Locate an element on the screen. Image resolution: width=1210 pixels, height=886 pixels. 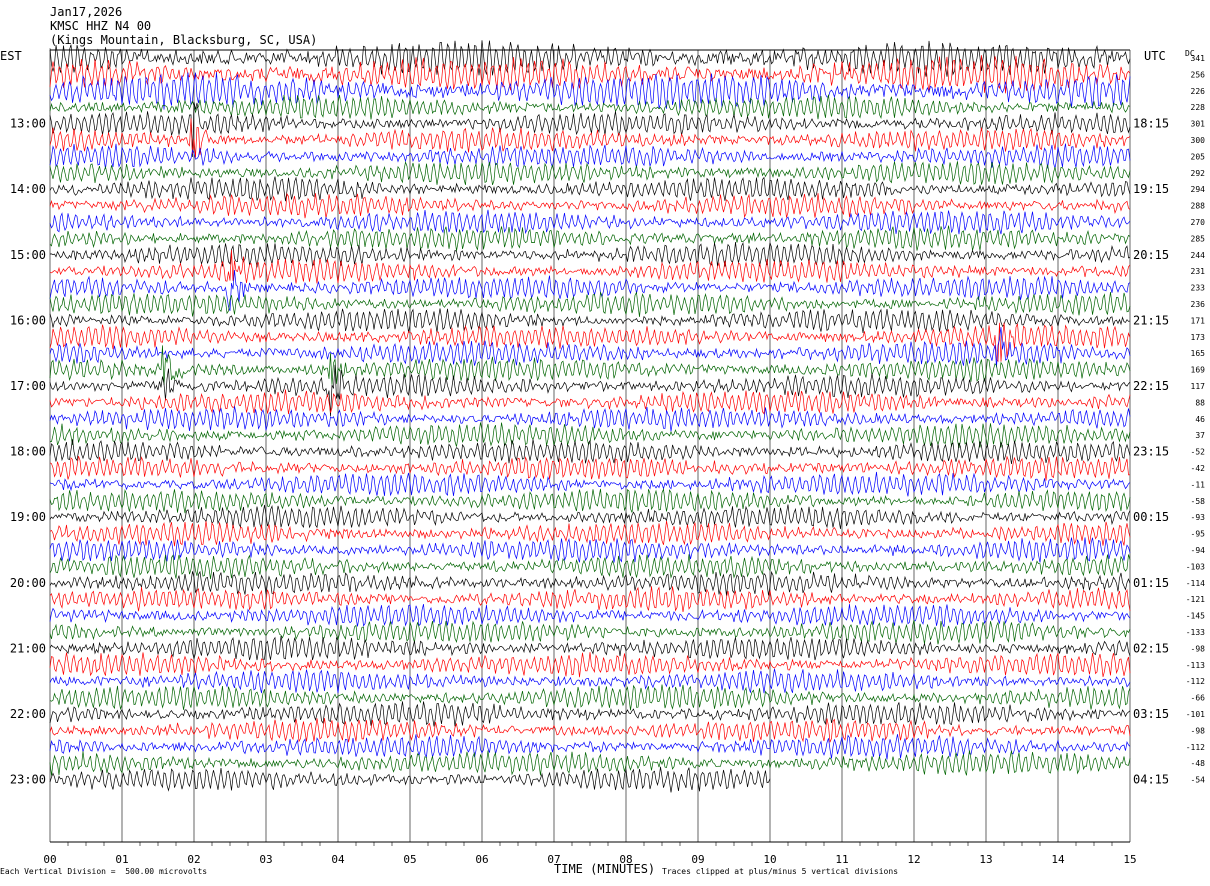
left-hour-label: 22:00 is located at coordinates (28, 714).